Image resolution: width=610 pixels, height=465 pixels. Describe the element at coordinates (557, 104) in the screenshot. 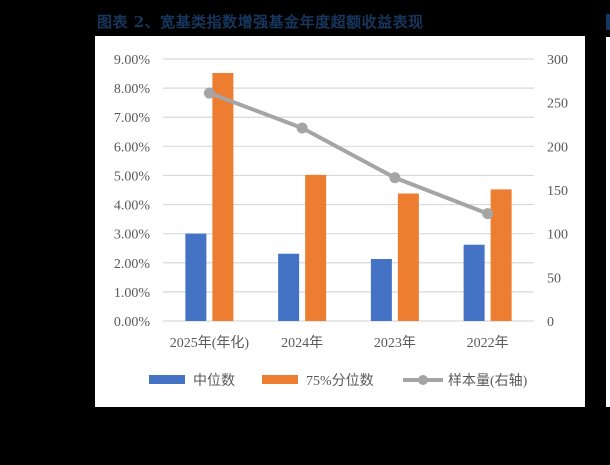

I see `right-axis-tick-label: 250` at that location.